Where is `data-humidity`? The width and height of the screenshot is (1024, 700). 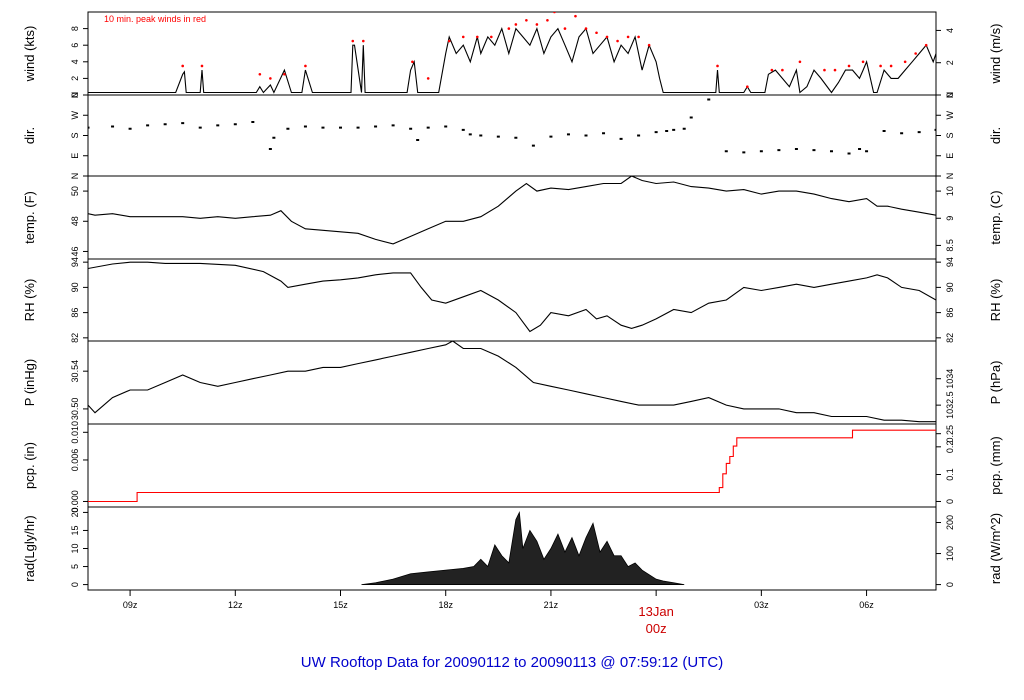 data-humidity is located at coordinates (512, 297).